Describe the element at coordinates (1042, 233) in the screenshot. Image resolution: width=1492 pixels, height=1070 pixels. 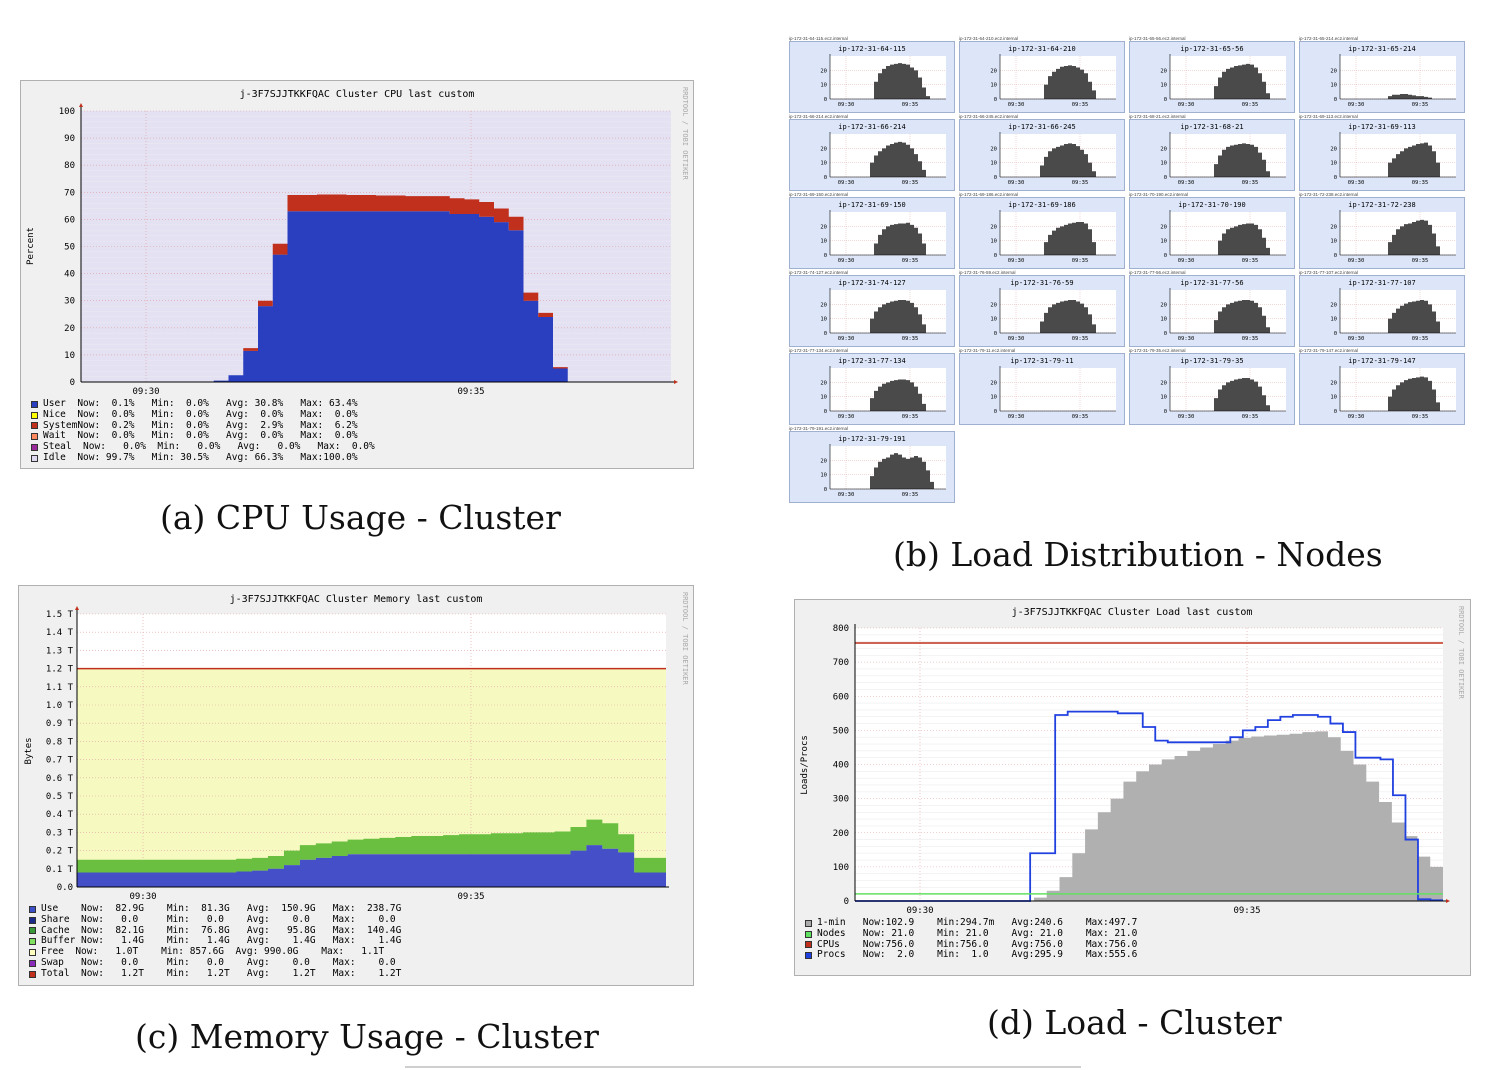
I see `node-chart-ip-172-31-69-186: ip-172-31-69-186 0 10 20 09:30 09:35` at that location.